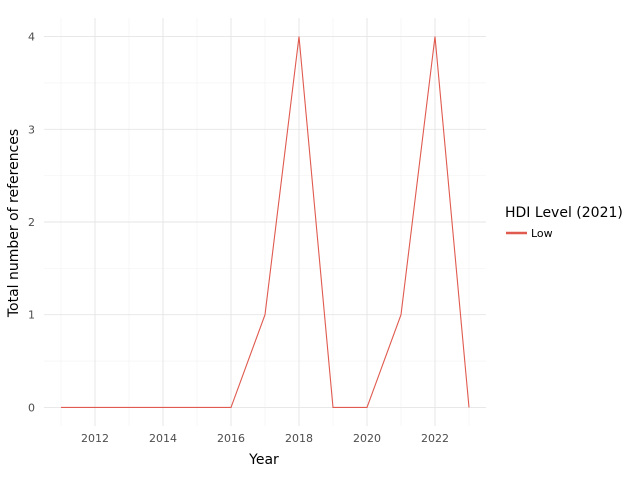 The height and width of the screenshot is (480, 640). I want to click on legend: HDI Level (2021) Low, so click(564, 222).